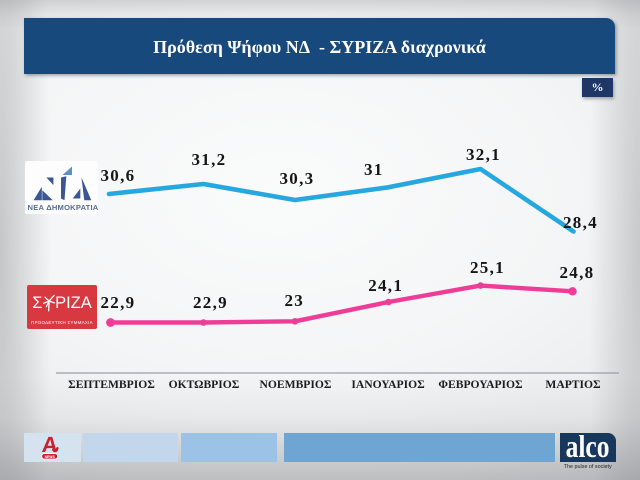 The image size is (640, 480). I want to click on svg-text: NEWS, so click(50, 457).